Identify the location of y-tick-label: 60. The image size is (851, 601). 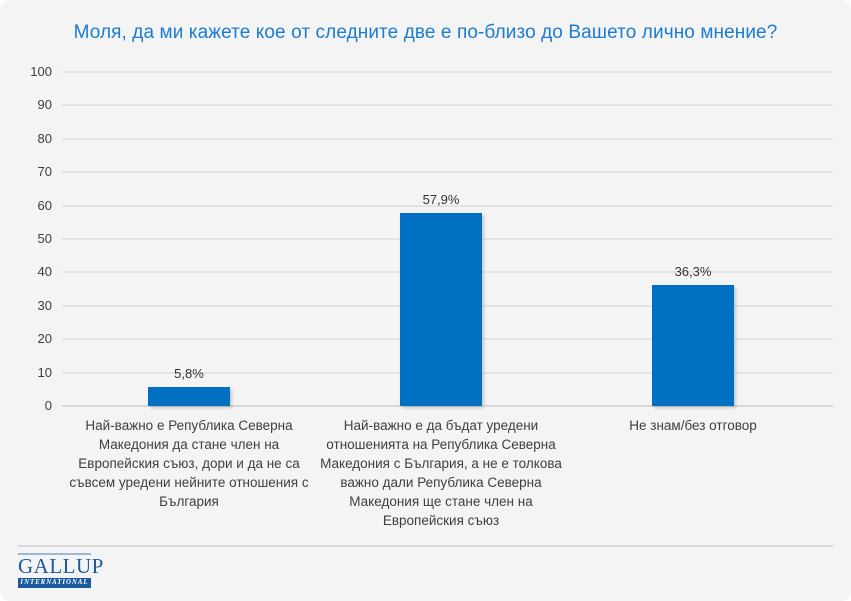
(44, 205).